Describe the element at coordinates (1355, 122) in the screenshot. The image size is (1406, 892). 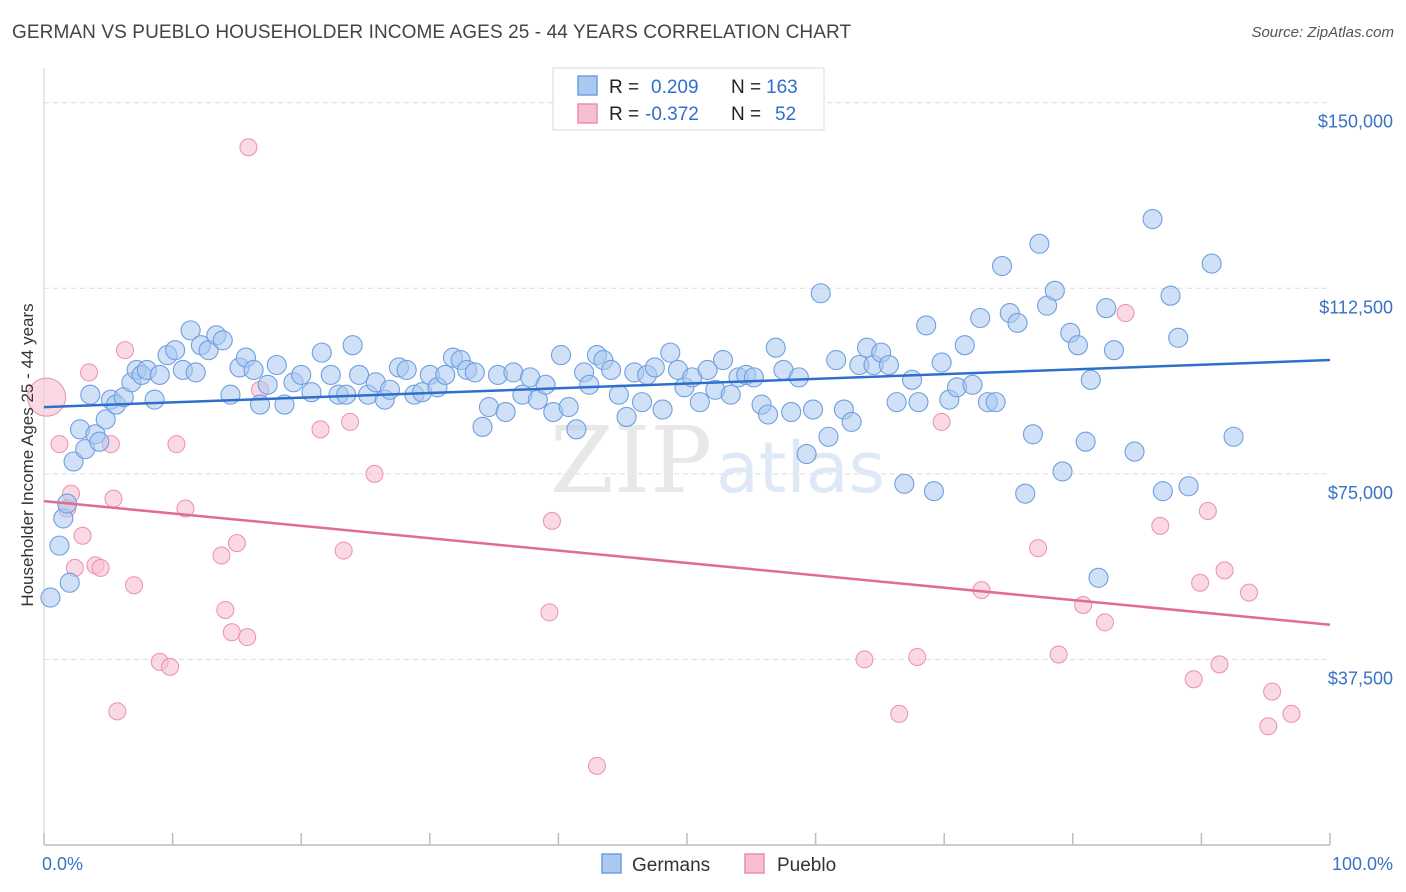
I see `y-tick-label: $150,000` at that location.